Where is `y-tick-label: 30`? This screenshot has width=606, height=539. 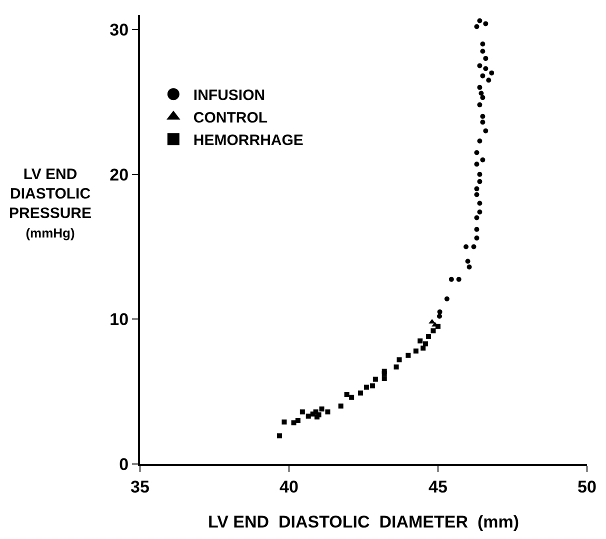 y-tick-label: 30 is located at coordinates (119, 30).